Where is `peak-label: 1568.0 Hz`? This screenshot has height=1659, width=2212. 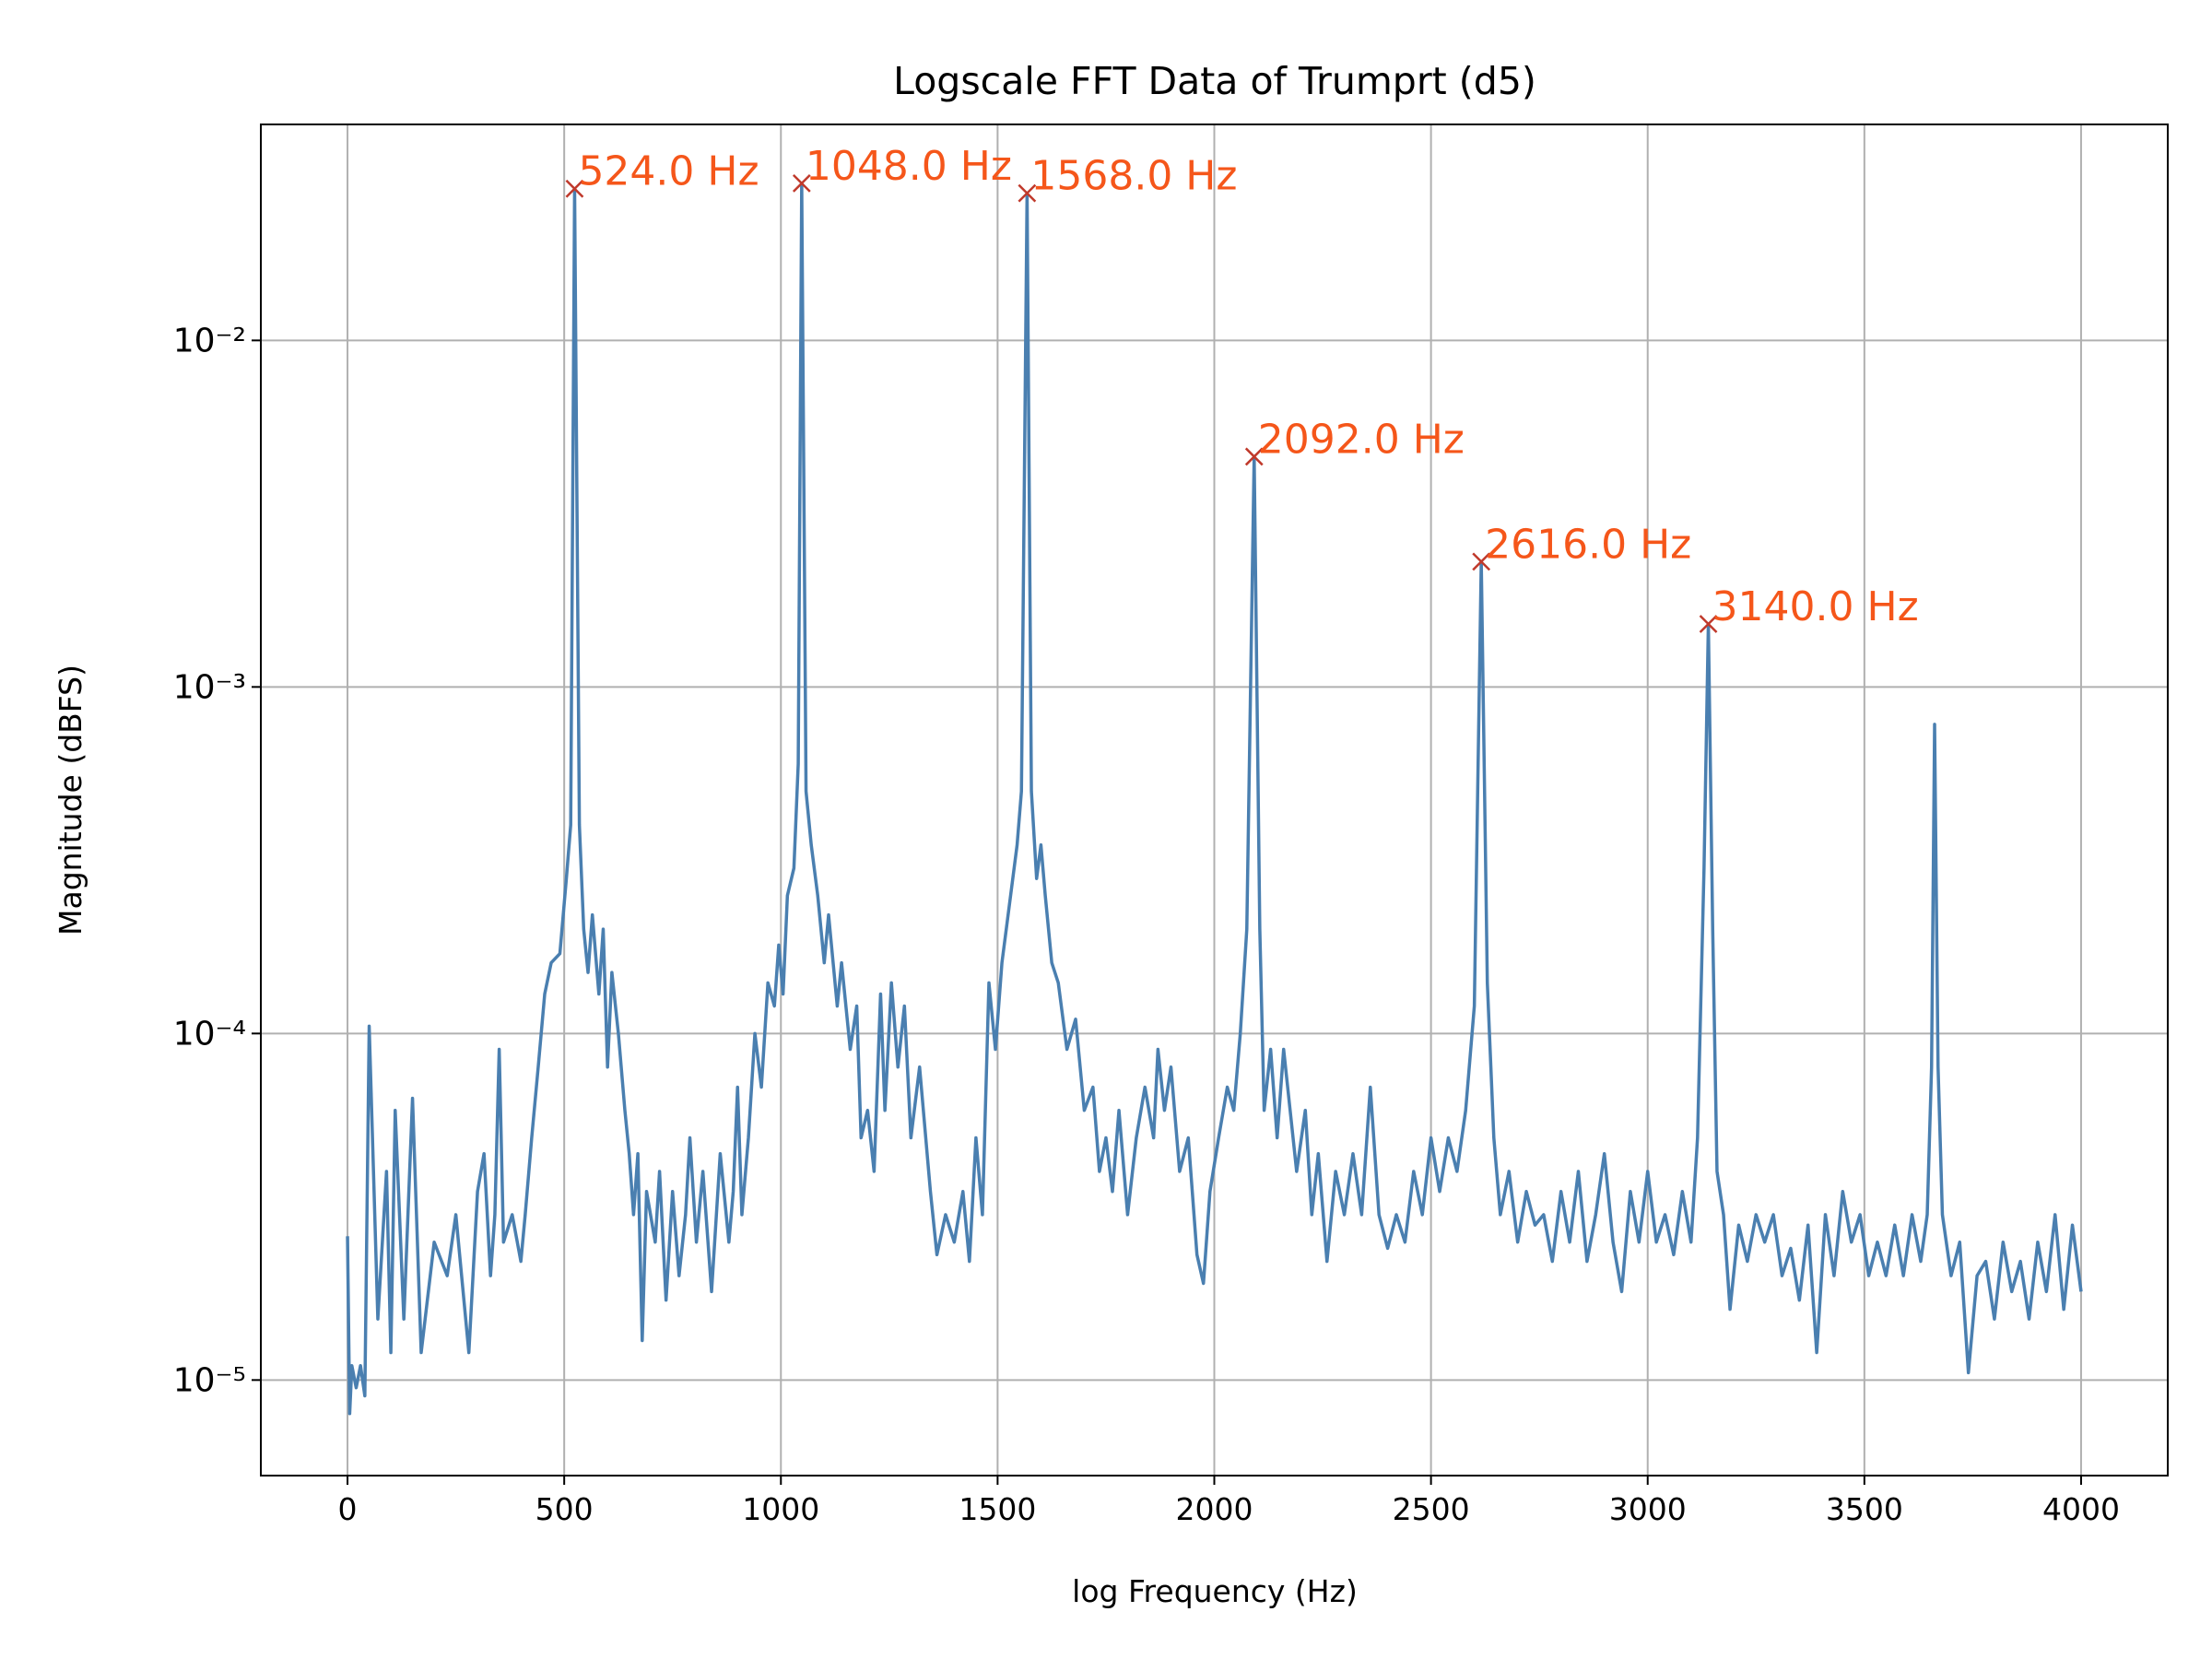 peak-label: 1568.0 Hz is located at coordinates (1133, 176).